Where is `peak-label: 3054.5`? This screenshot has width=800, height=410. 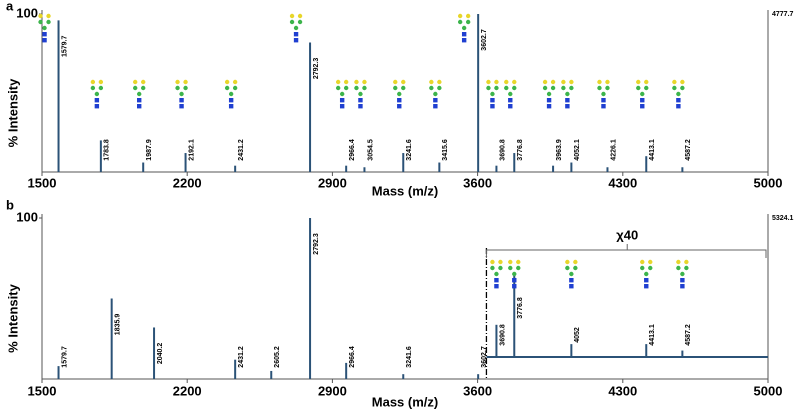 peak-label: 3054.5 is located at coordinates (370, 150).